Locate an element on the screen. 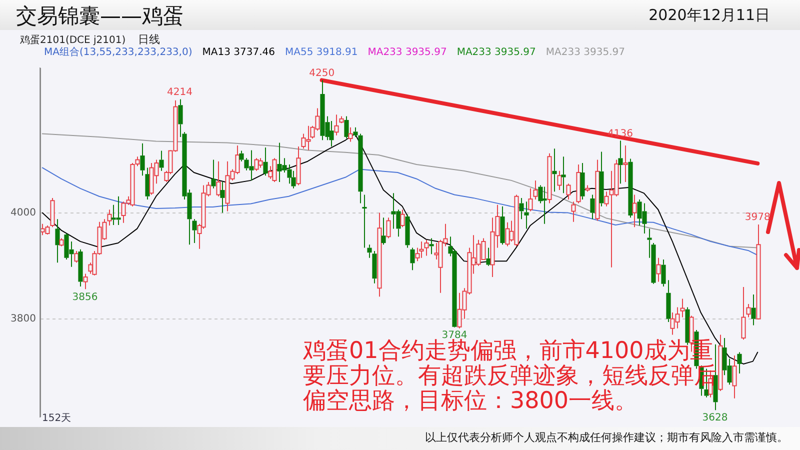 The image size is (800, 450). annotation: 4214 is located at coordinates (179, 92).